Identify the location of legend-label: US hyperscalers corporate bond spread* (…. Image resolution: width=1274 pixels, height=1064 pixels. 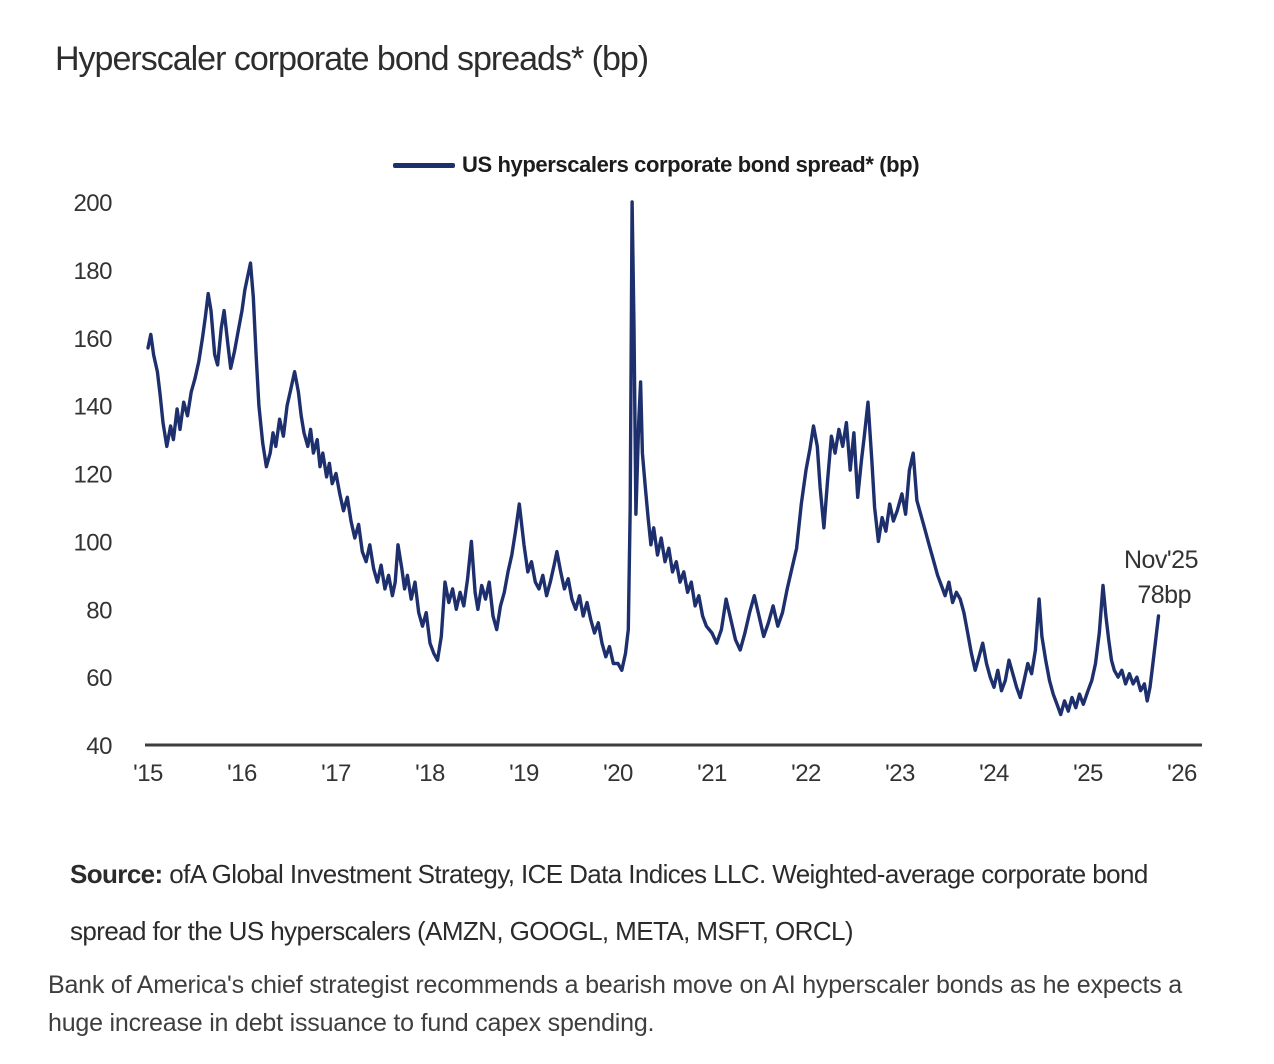
(691, 164).